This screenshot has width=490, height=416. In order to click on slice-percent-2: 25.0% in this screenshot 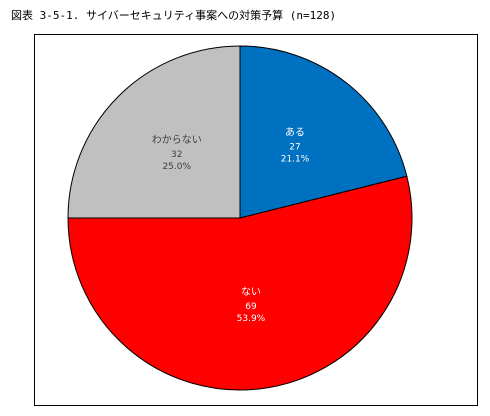, I will do `click(176, 167)`.